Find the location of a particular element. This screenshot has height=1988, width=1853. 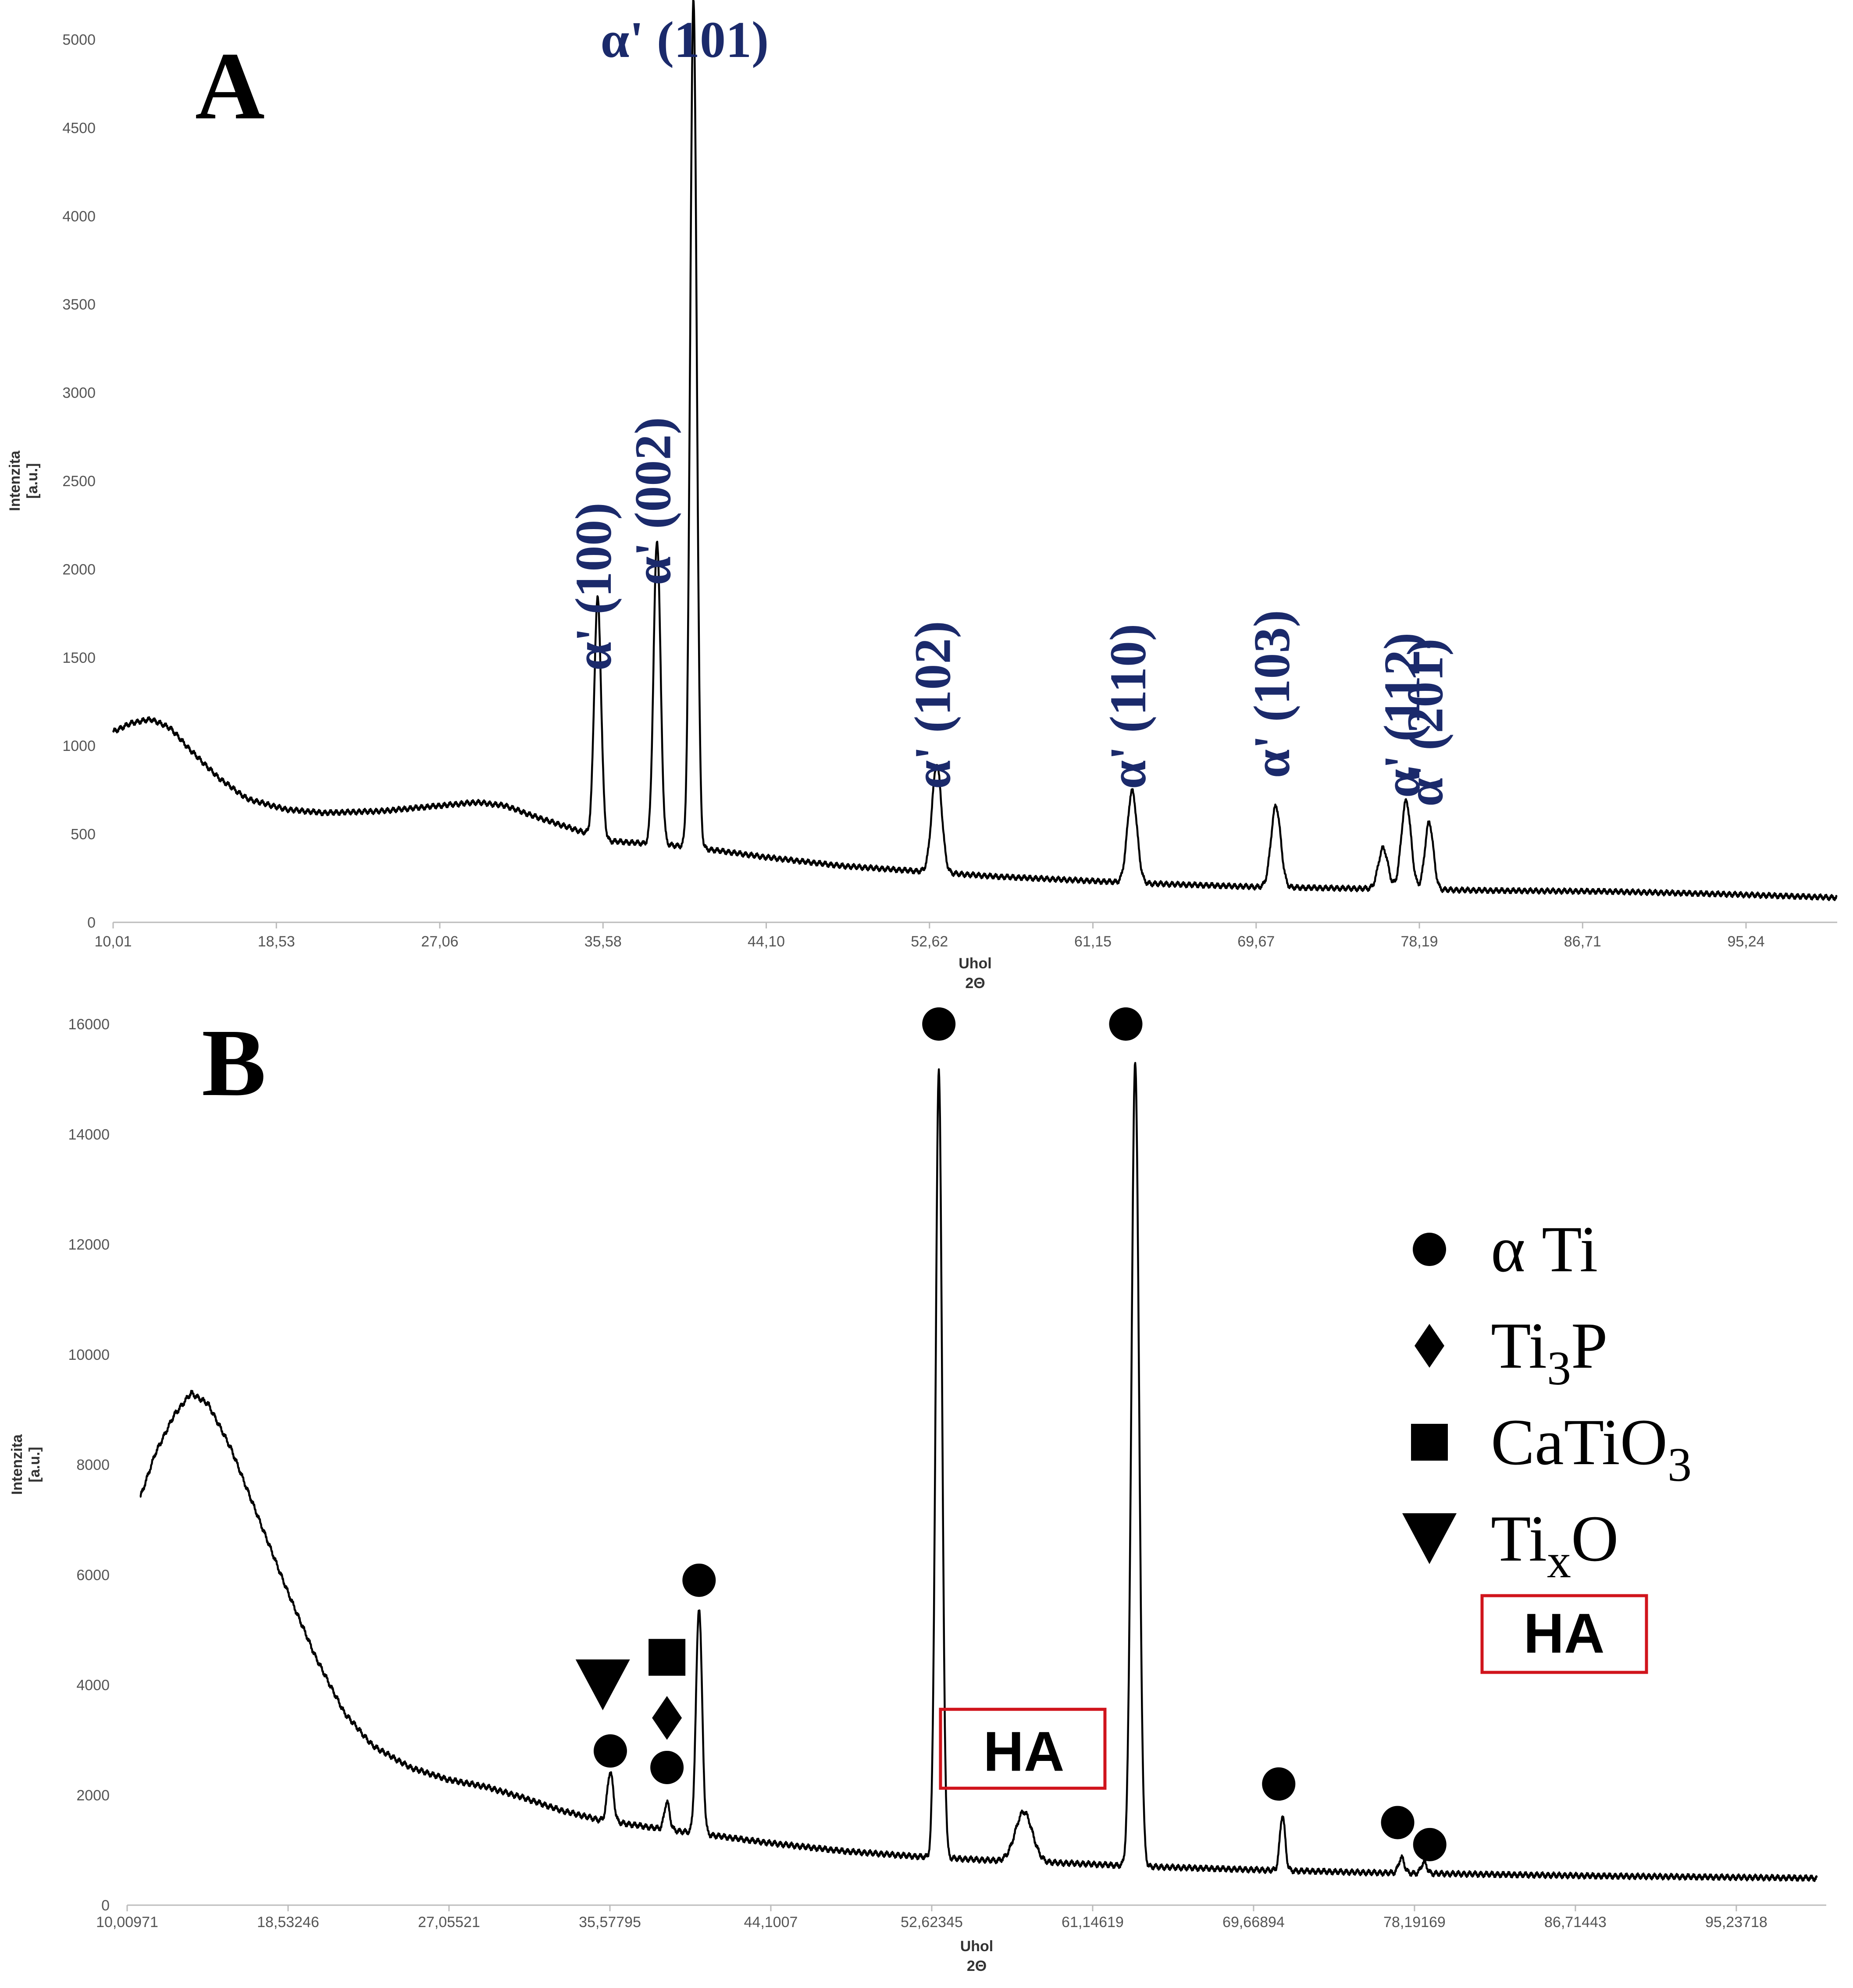

phase-marker-square is located at coordinates (668, 1657).